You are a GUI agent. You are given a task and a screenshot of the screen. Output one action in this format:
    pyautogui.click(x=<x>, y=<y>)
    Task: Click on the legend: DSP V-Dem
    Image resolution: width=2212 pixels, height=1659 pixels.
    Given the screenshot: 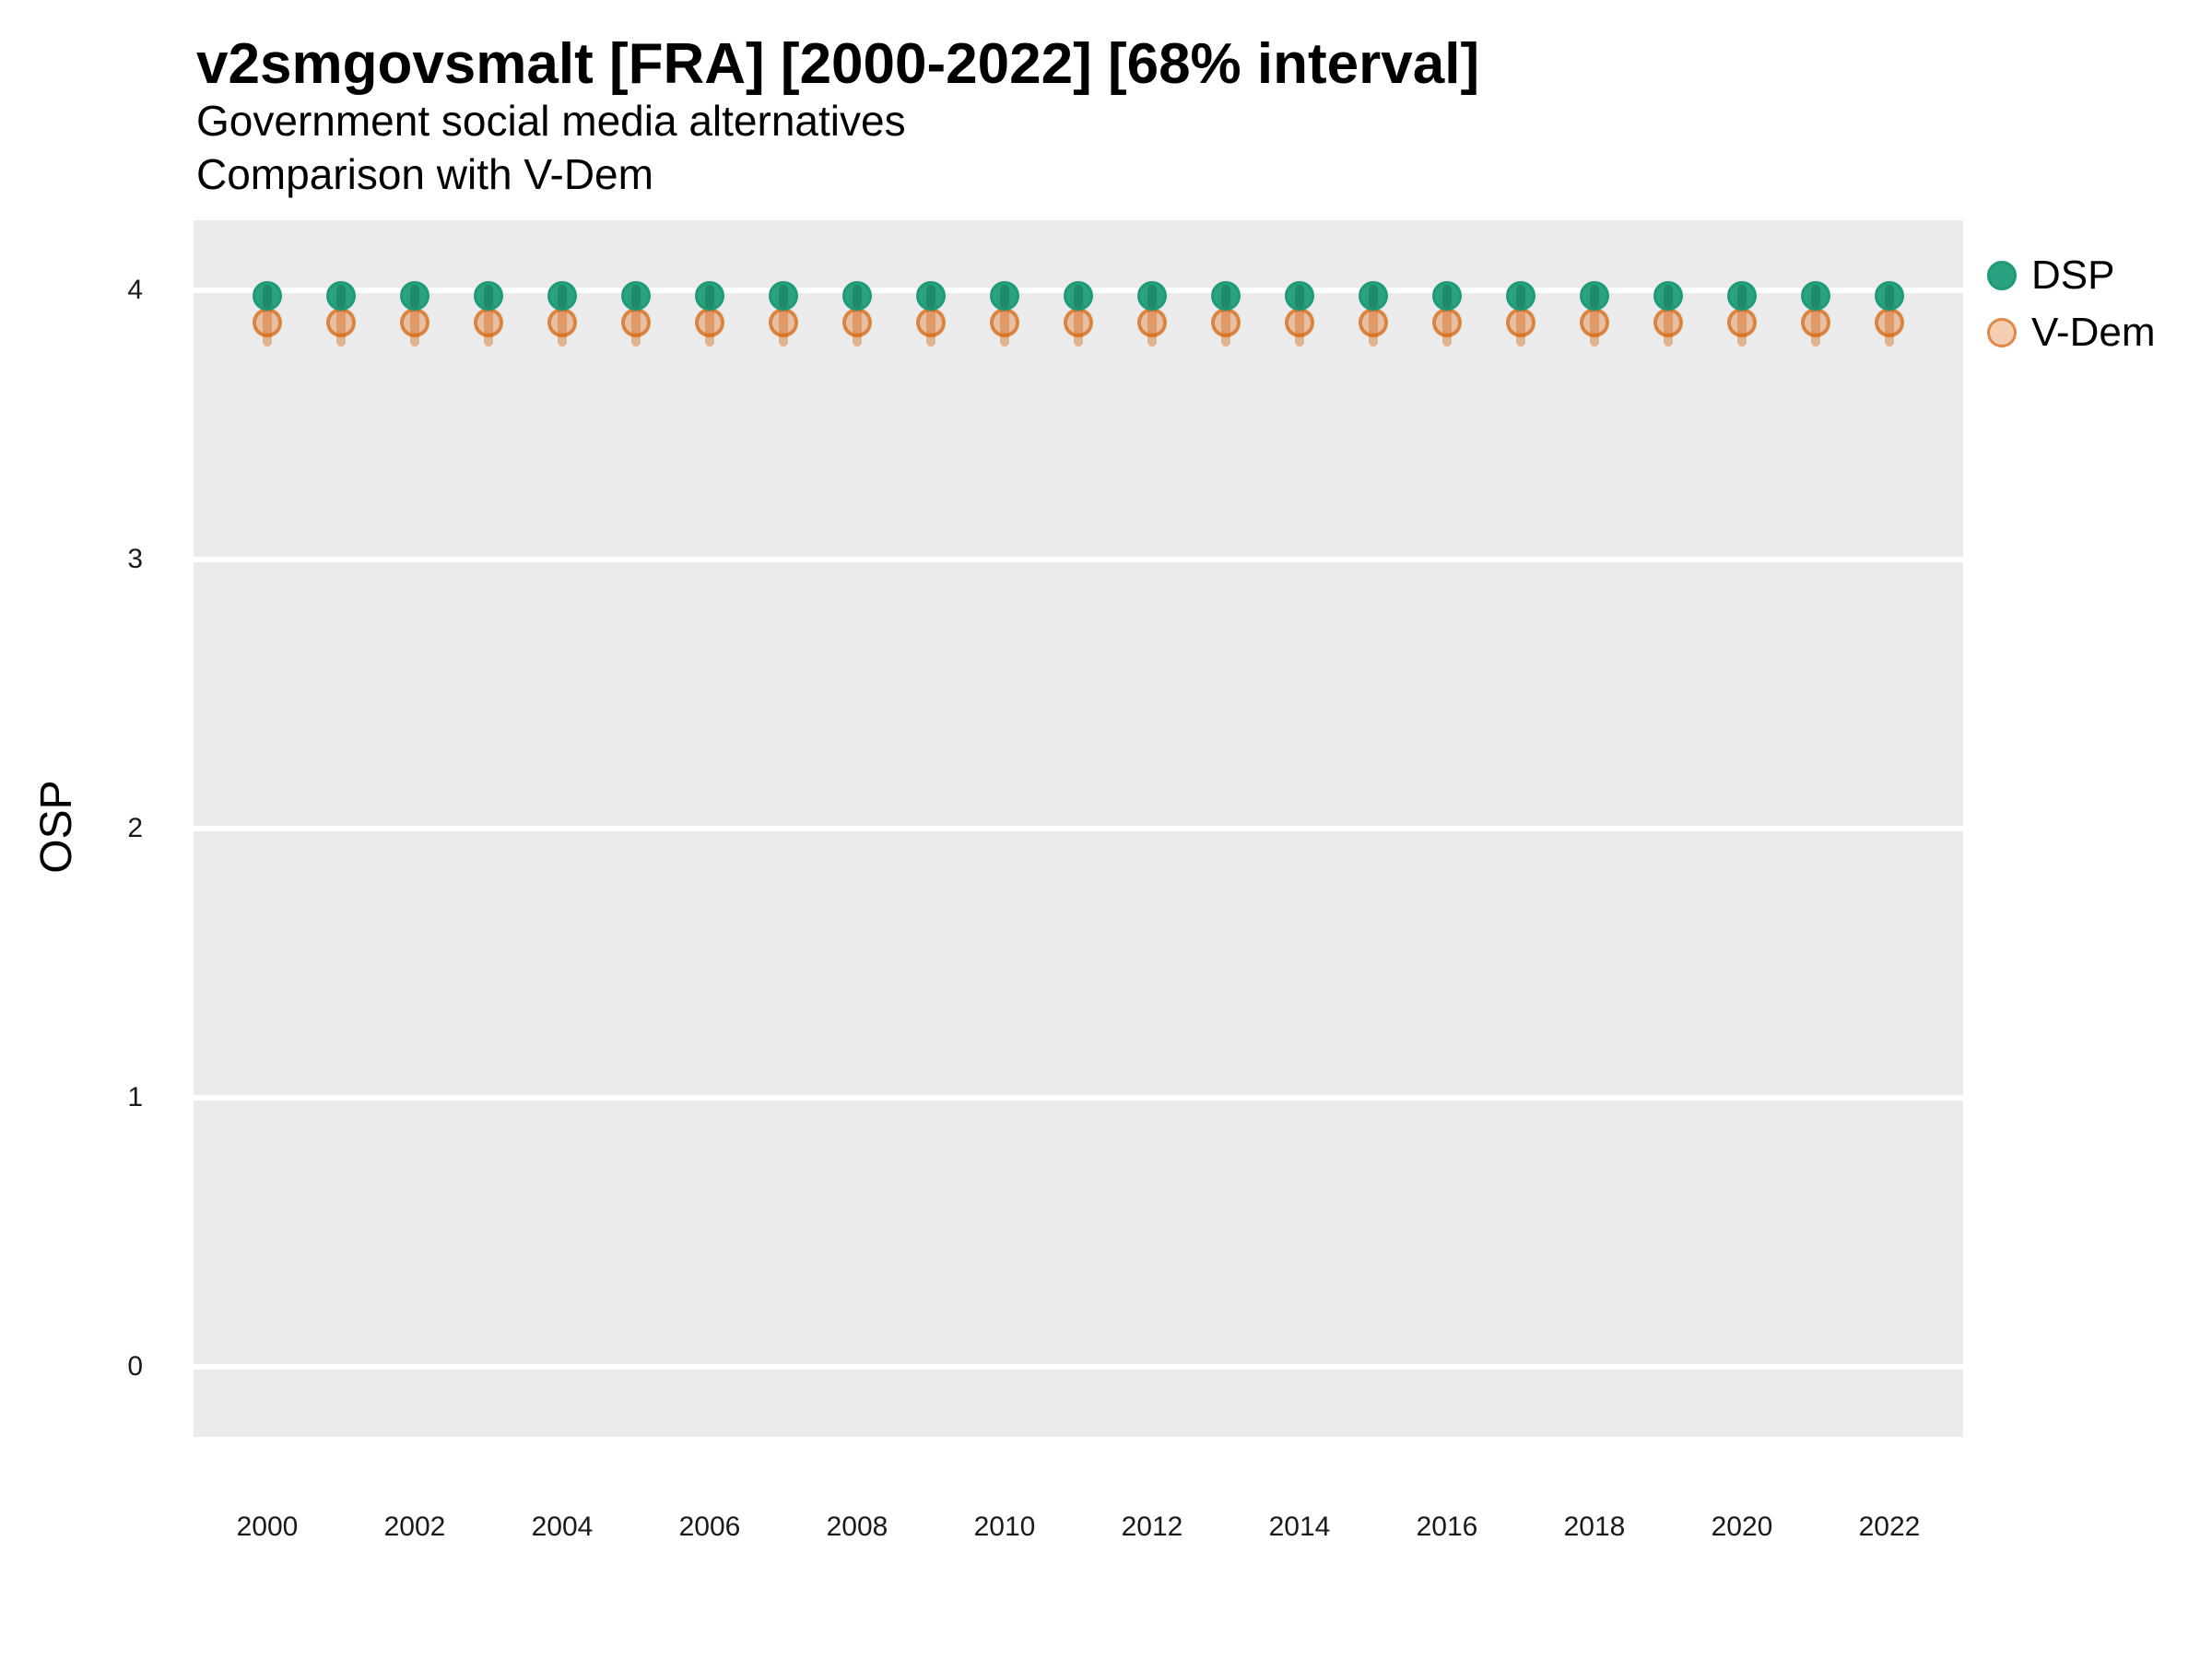 What is the action you would take?
    pyautogui.click(x=2071, y=304)
    